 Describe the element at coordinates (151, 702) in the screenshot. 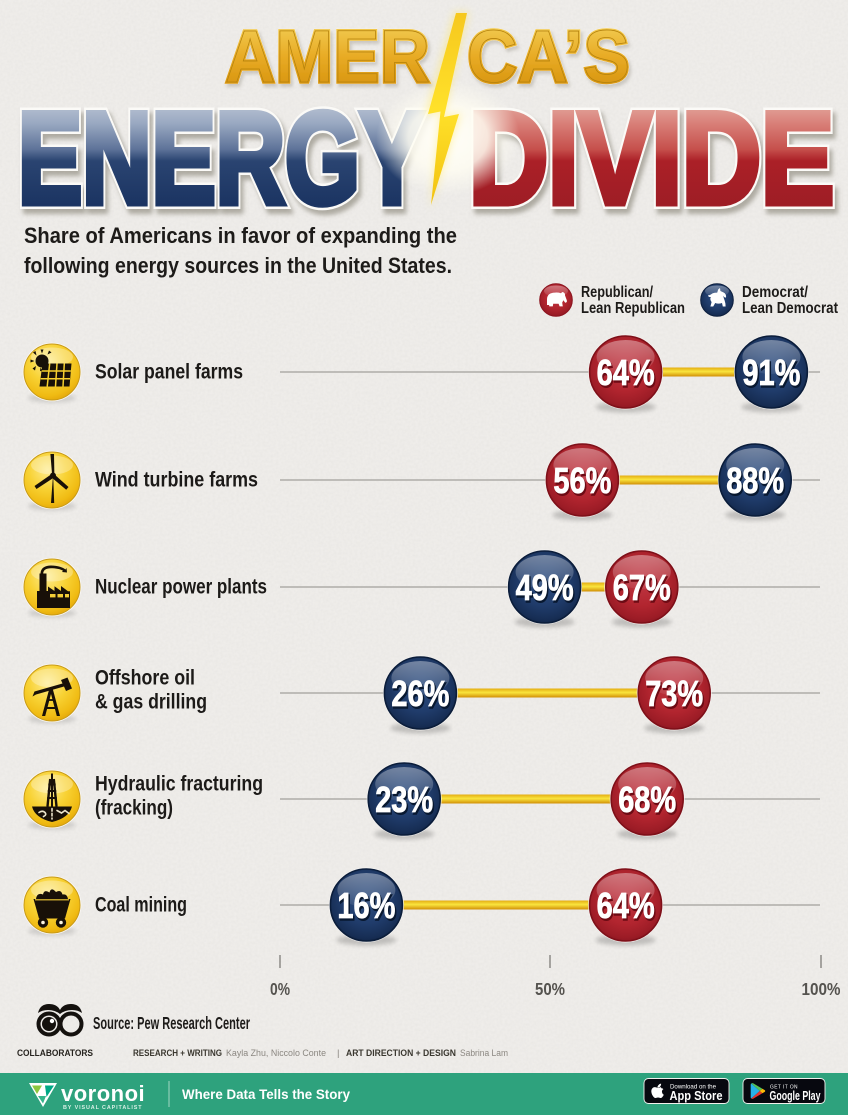

I see `svg-text: & gas drilling` at that location.